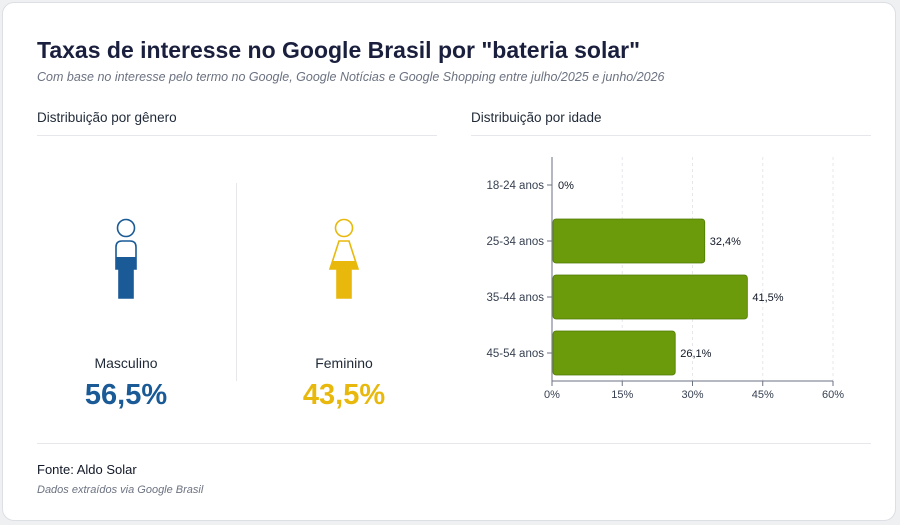 This screenshot has height=525, width=900. Describe the element at coordinates (695, 354) in the screenshot. I see `data-label: 26,1%` at that location.